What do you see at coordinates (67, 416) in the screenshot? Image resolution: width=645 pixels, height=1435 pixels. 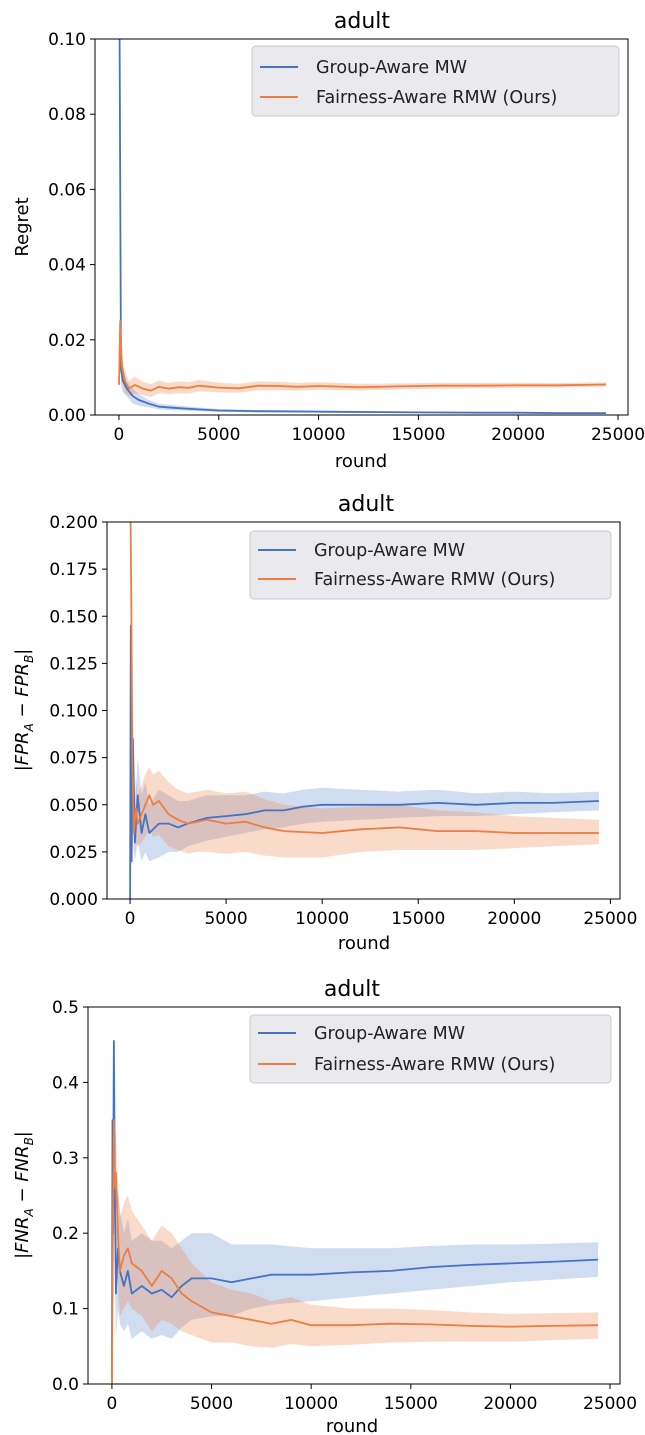 I see `y-tick-label: 0.00` at bounding box center [67, 416].